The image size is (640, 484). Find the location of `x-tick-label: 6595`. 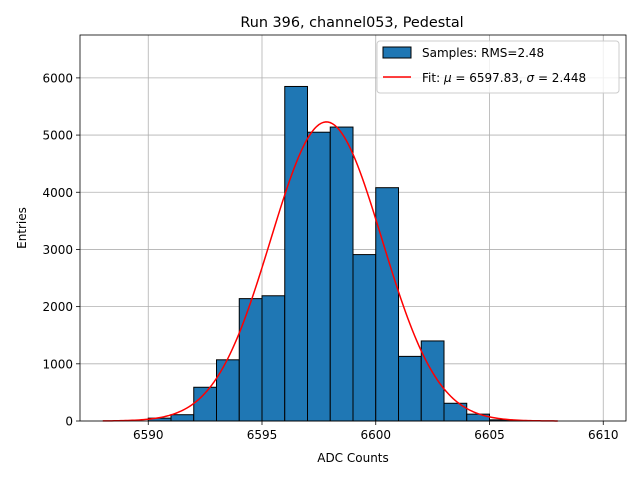

x-tick-label: 6595 is located at coordinates (262, 435).